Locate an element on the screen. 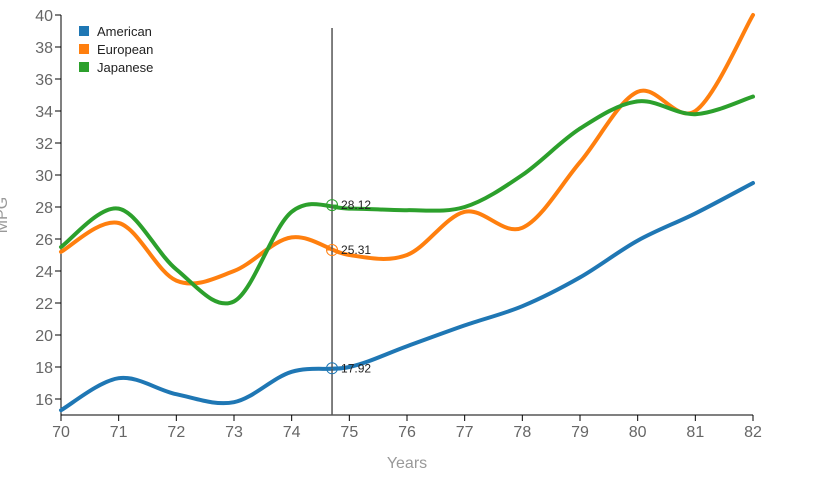 The image size is (821, 502). legend: American European Japanese is located at coordinates (116, 49).